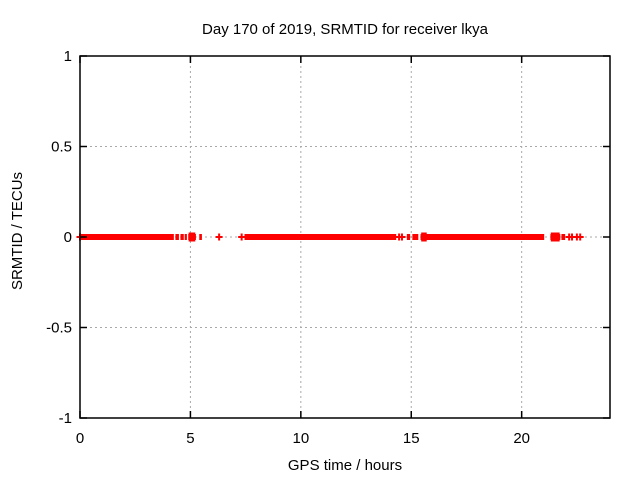 The height and width of the screenshot is (480, 640). What do you see at coordinates (411, 438) in the screenshot?
I see `x-tick-label: 15` at bounding box center [411, 438].